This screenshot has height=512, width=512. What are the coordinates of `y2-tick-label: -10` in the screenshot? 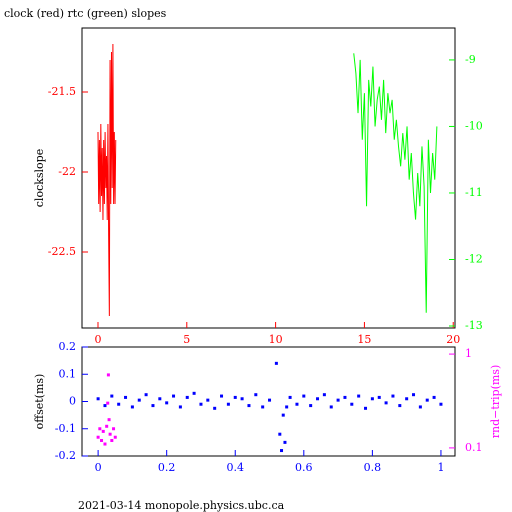 It's located at (474, 125).